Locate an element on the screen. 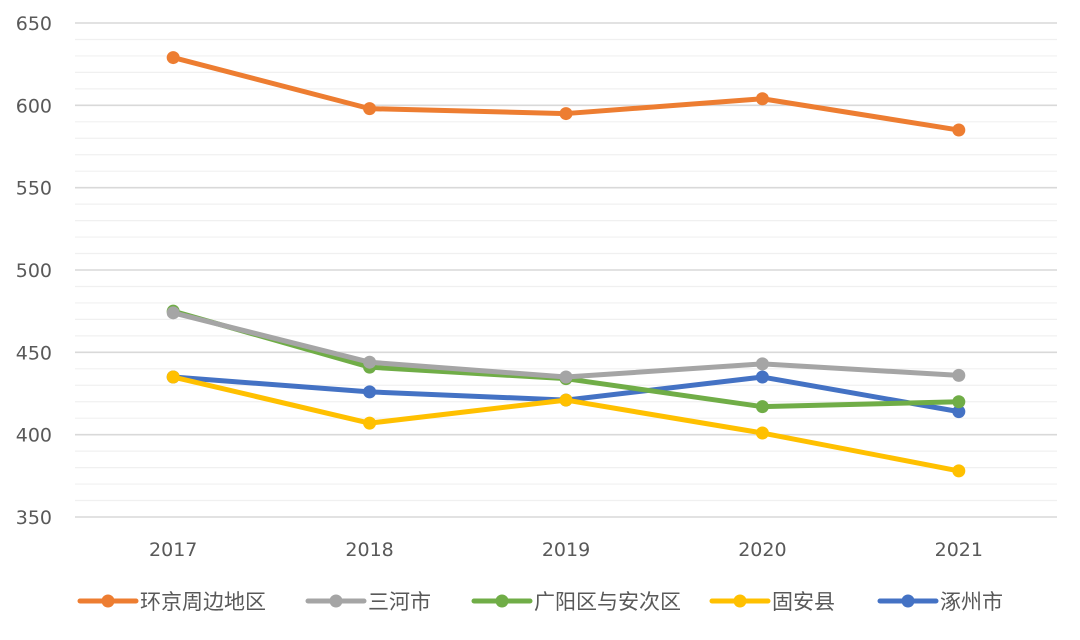 The height and width of the screenshot is (640, 1080). legend-item: 广阳区与安次区 is located at coordinates (576, 602).